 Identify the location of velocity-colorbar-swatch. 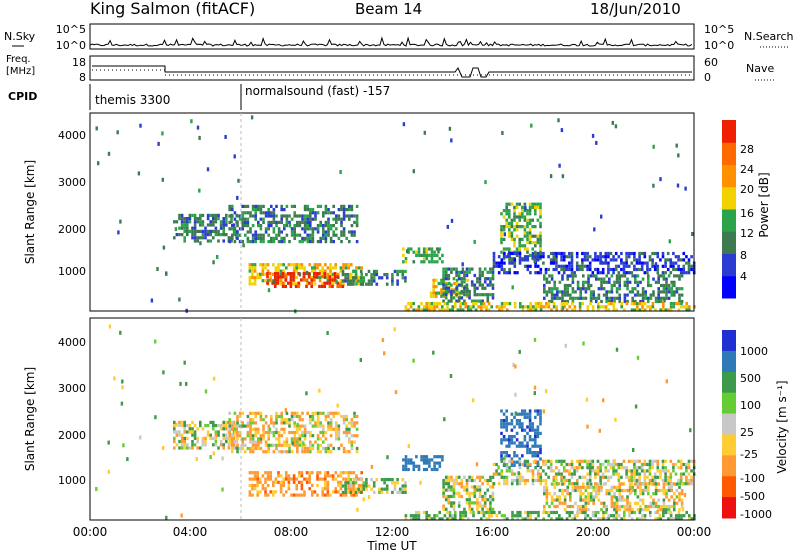
(729, 403).